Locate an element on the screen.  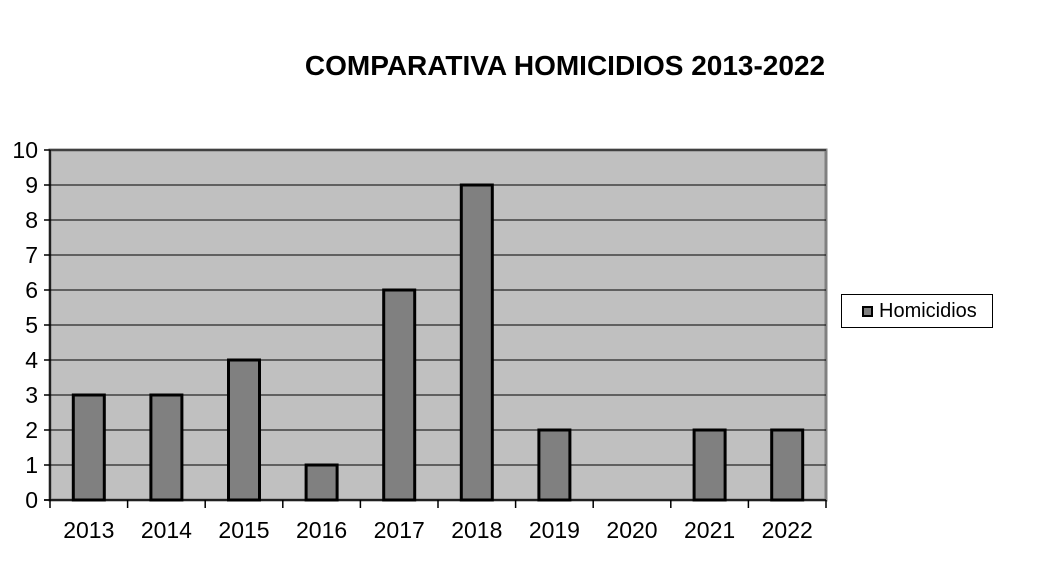
bar-2017 is located at coordinates (399, 395).